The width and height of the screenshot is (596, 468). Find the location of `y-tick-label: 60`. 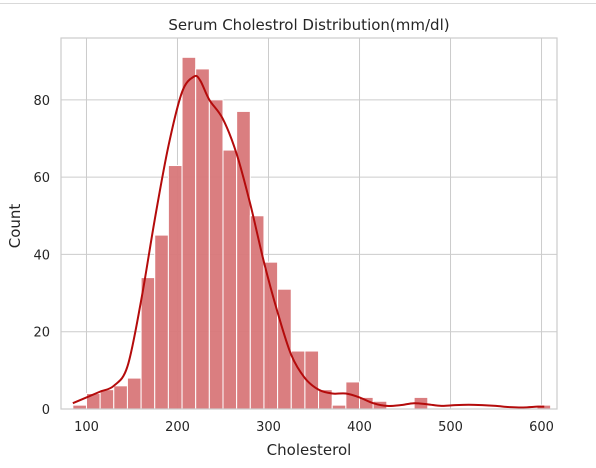

y-tick-label: 60 is located at coordinates (41, 178).